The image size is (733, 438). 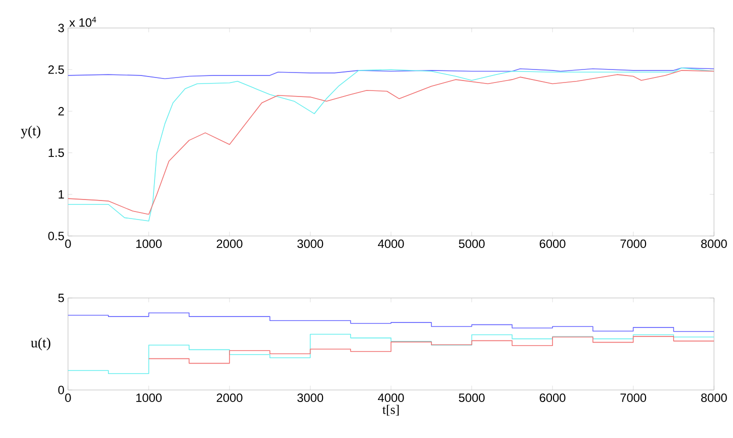 I want to click on y-axis-title: u(t), so click(x=40, y=344).